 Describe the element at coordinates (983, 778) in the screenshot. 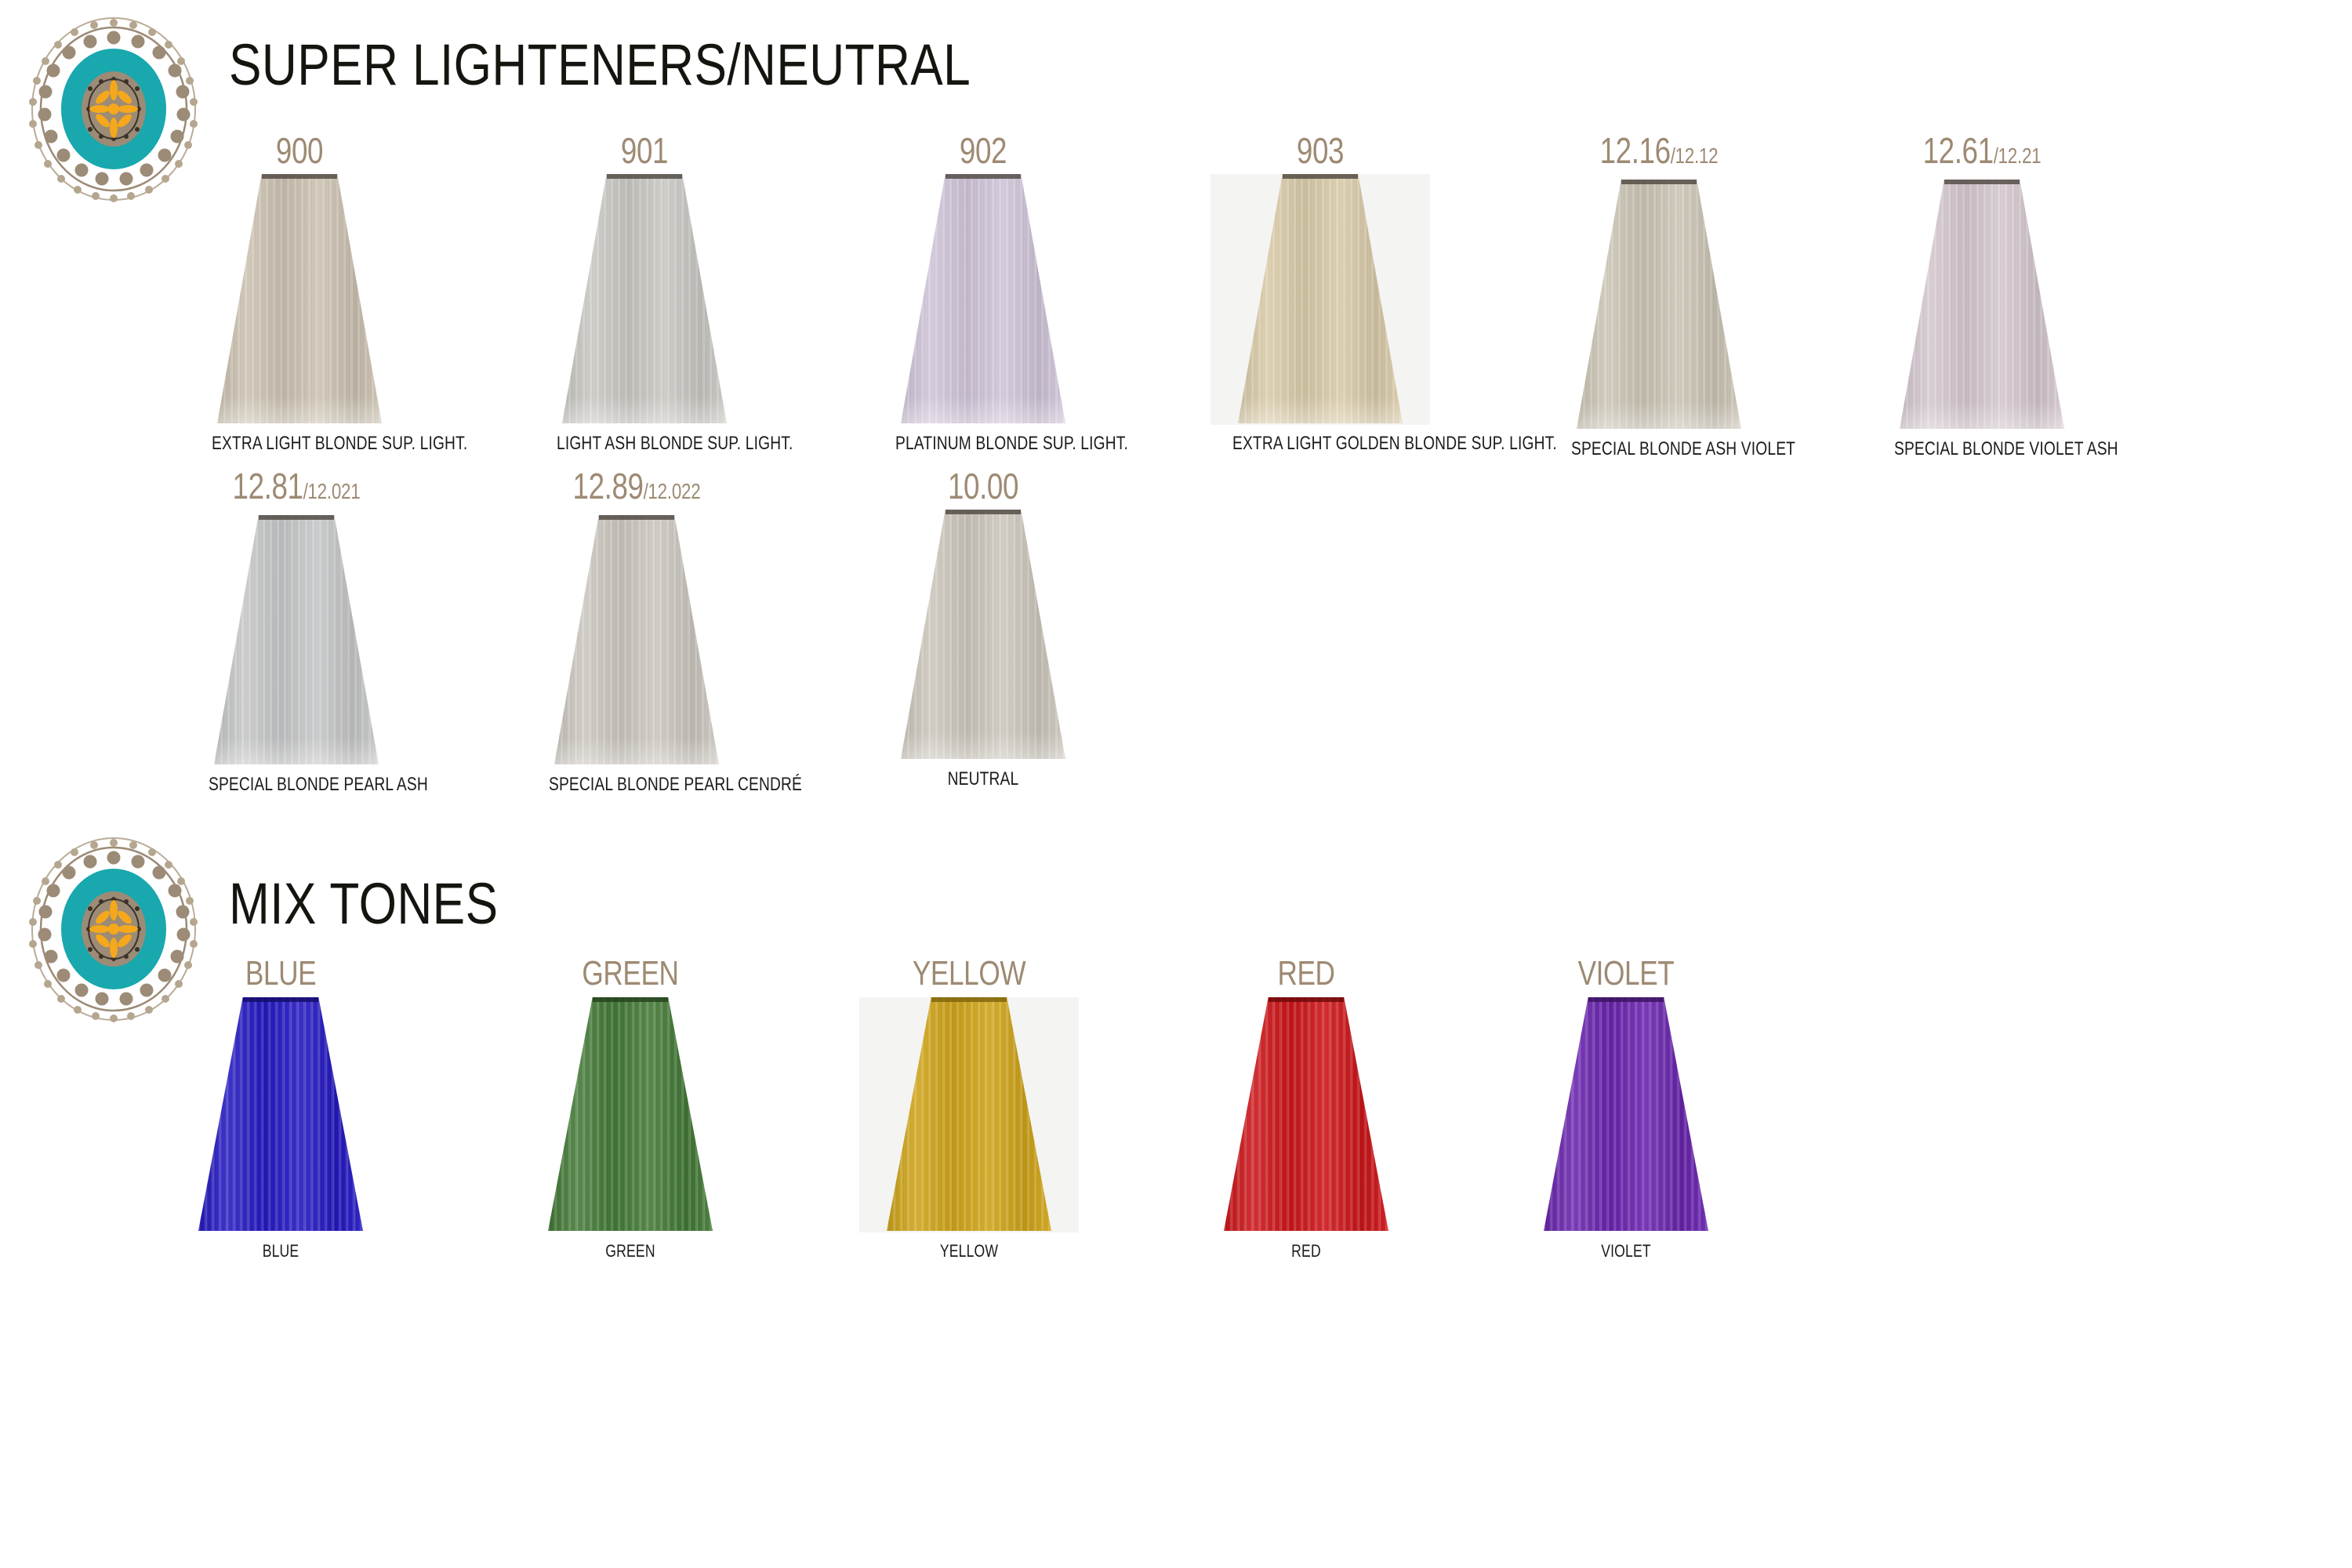

I see `swatch-caption: NEUTRAL` at that location.